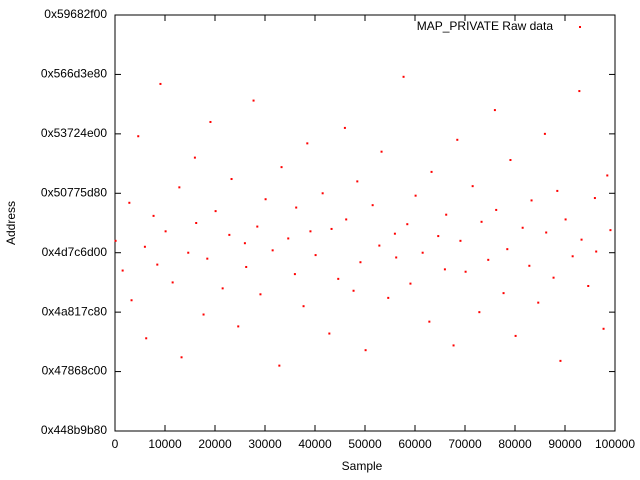 The height and width of the screenshot is (480, 640). Describe the element at coordinates (615, 444) in the screenshot. I see `x-tick-label: 100000` at that location.